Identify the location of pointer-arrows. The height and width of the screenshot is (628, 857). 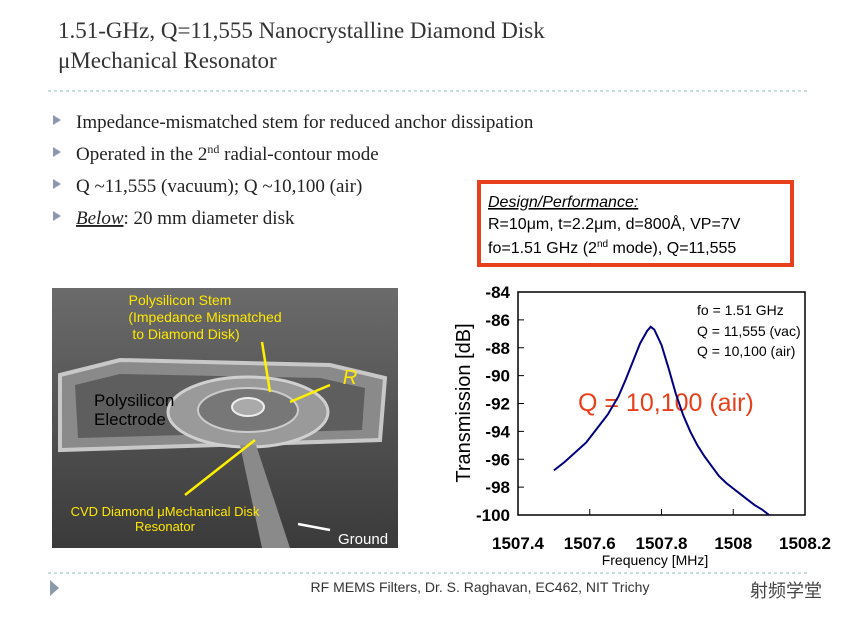
(257, 418).